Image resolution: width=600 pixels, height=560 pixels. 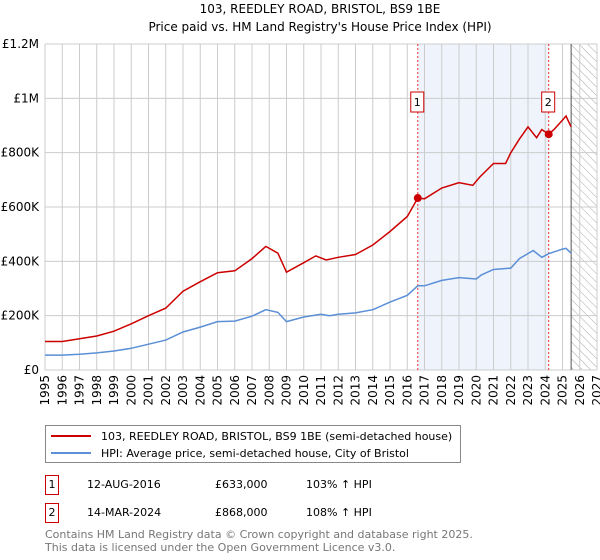 What do you see at coordinates (528, 390) in the screenshot?
I see `x-tick-label: 2023` at bounding box center [528, 390].